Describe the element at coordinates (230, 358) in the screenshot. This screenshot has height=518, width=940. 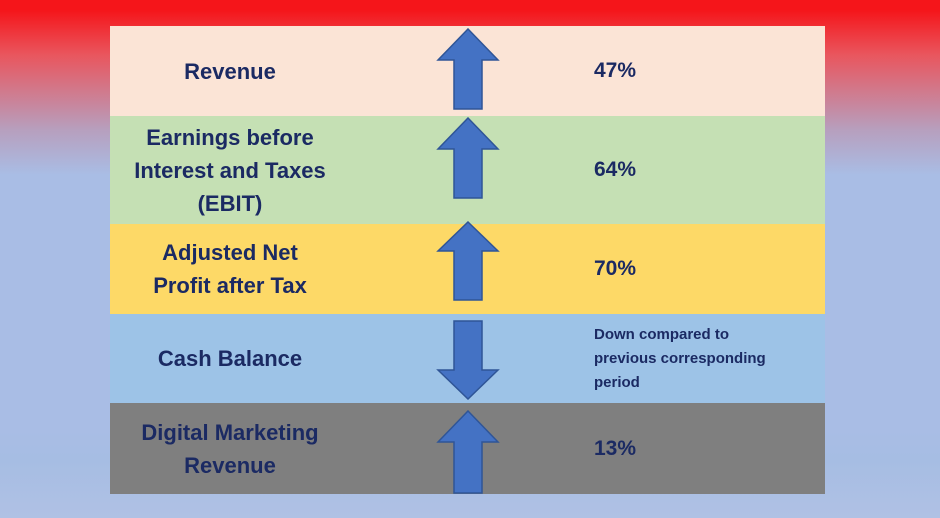
I see `metric-label: Cash Balance` at that location.